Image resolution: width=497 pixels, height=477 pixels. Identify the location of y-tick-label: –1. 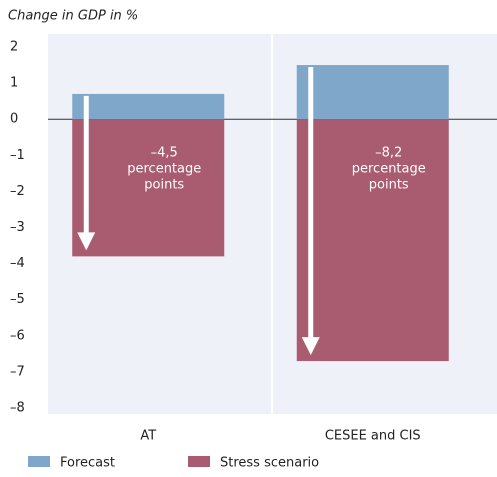
(17, 155).